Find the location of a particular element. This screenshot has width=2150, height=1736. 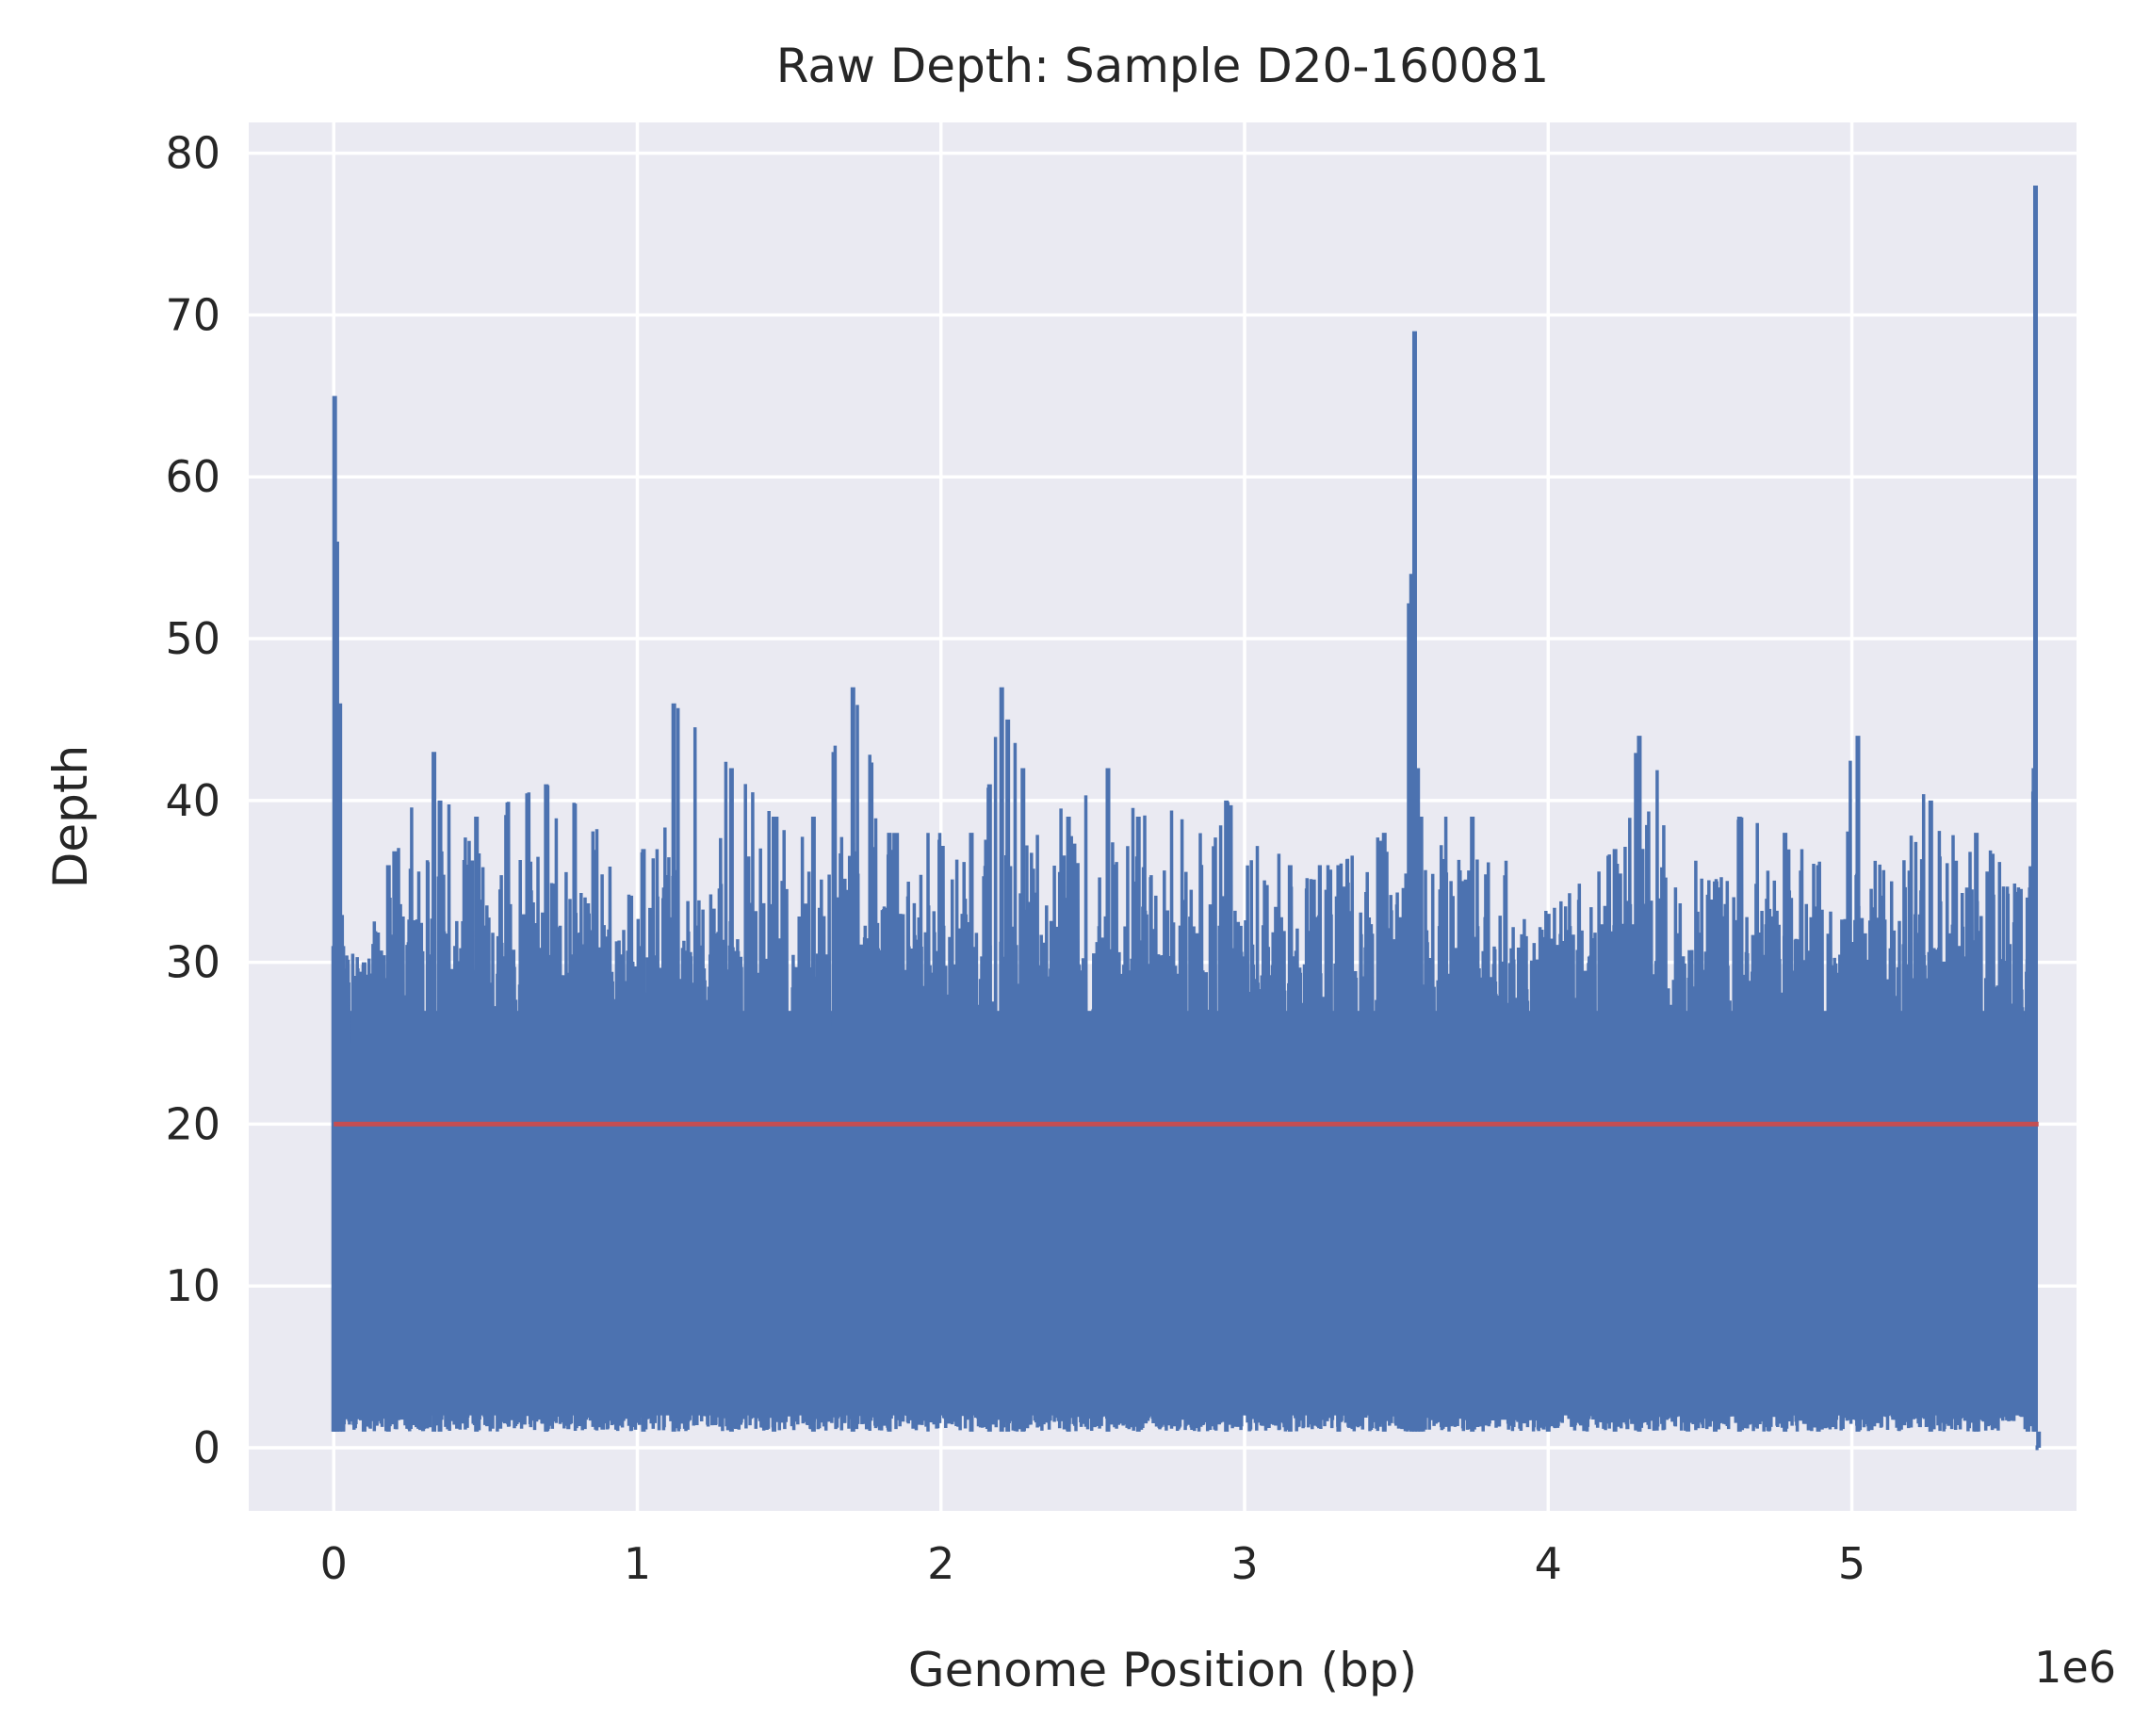

chart-title: Raw Depth: Sample D20-160081 is located at coordinates (1163, 66).